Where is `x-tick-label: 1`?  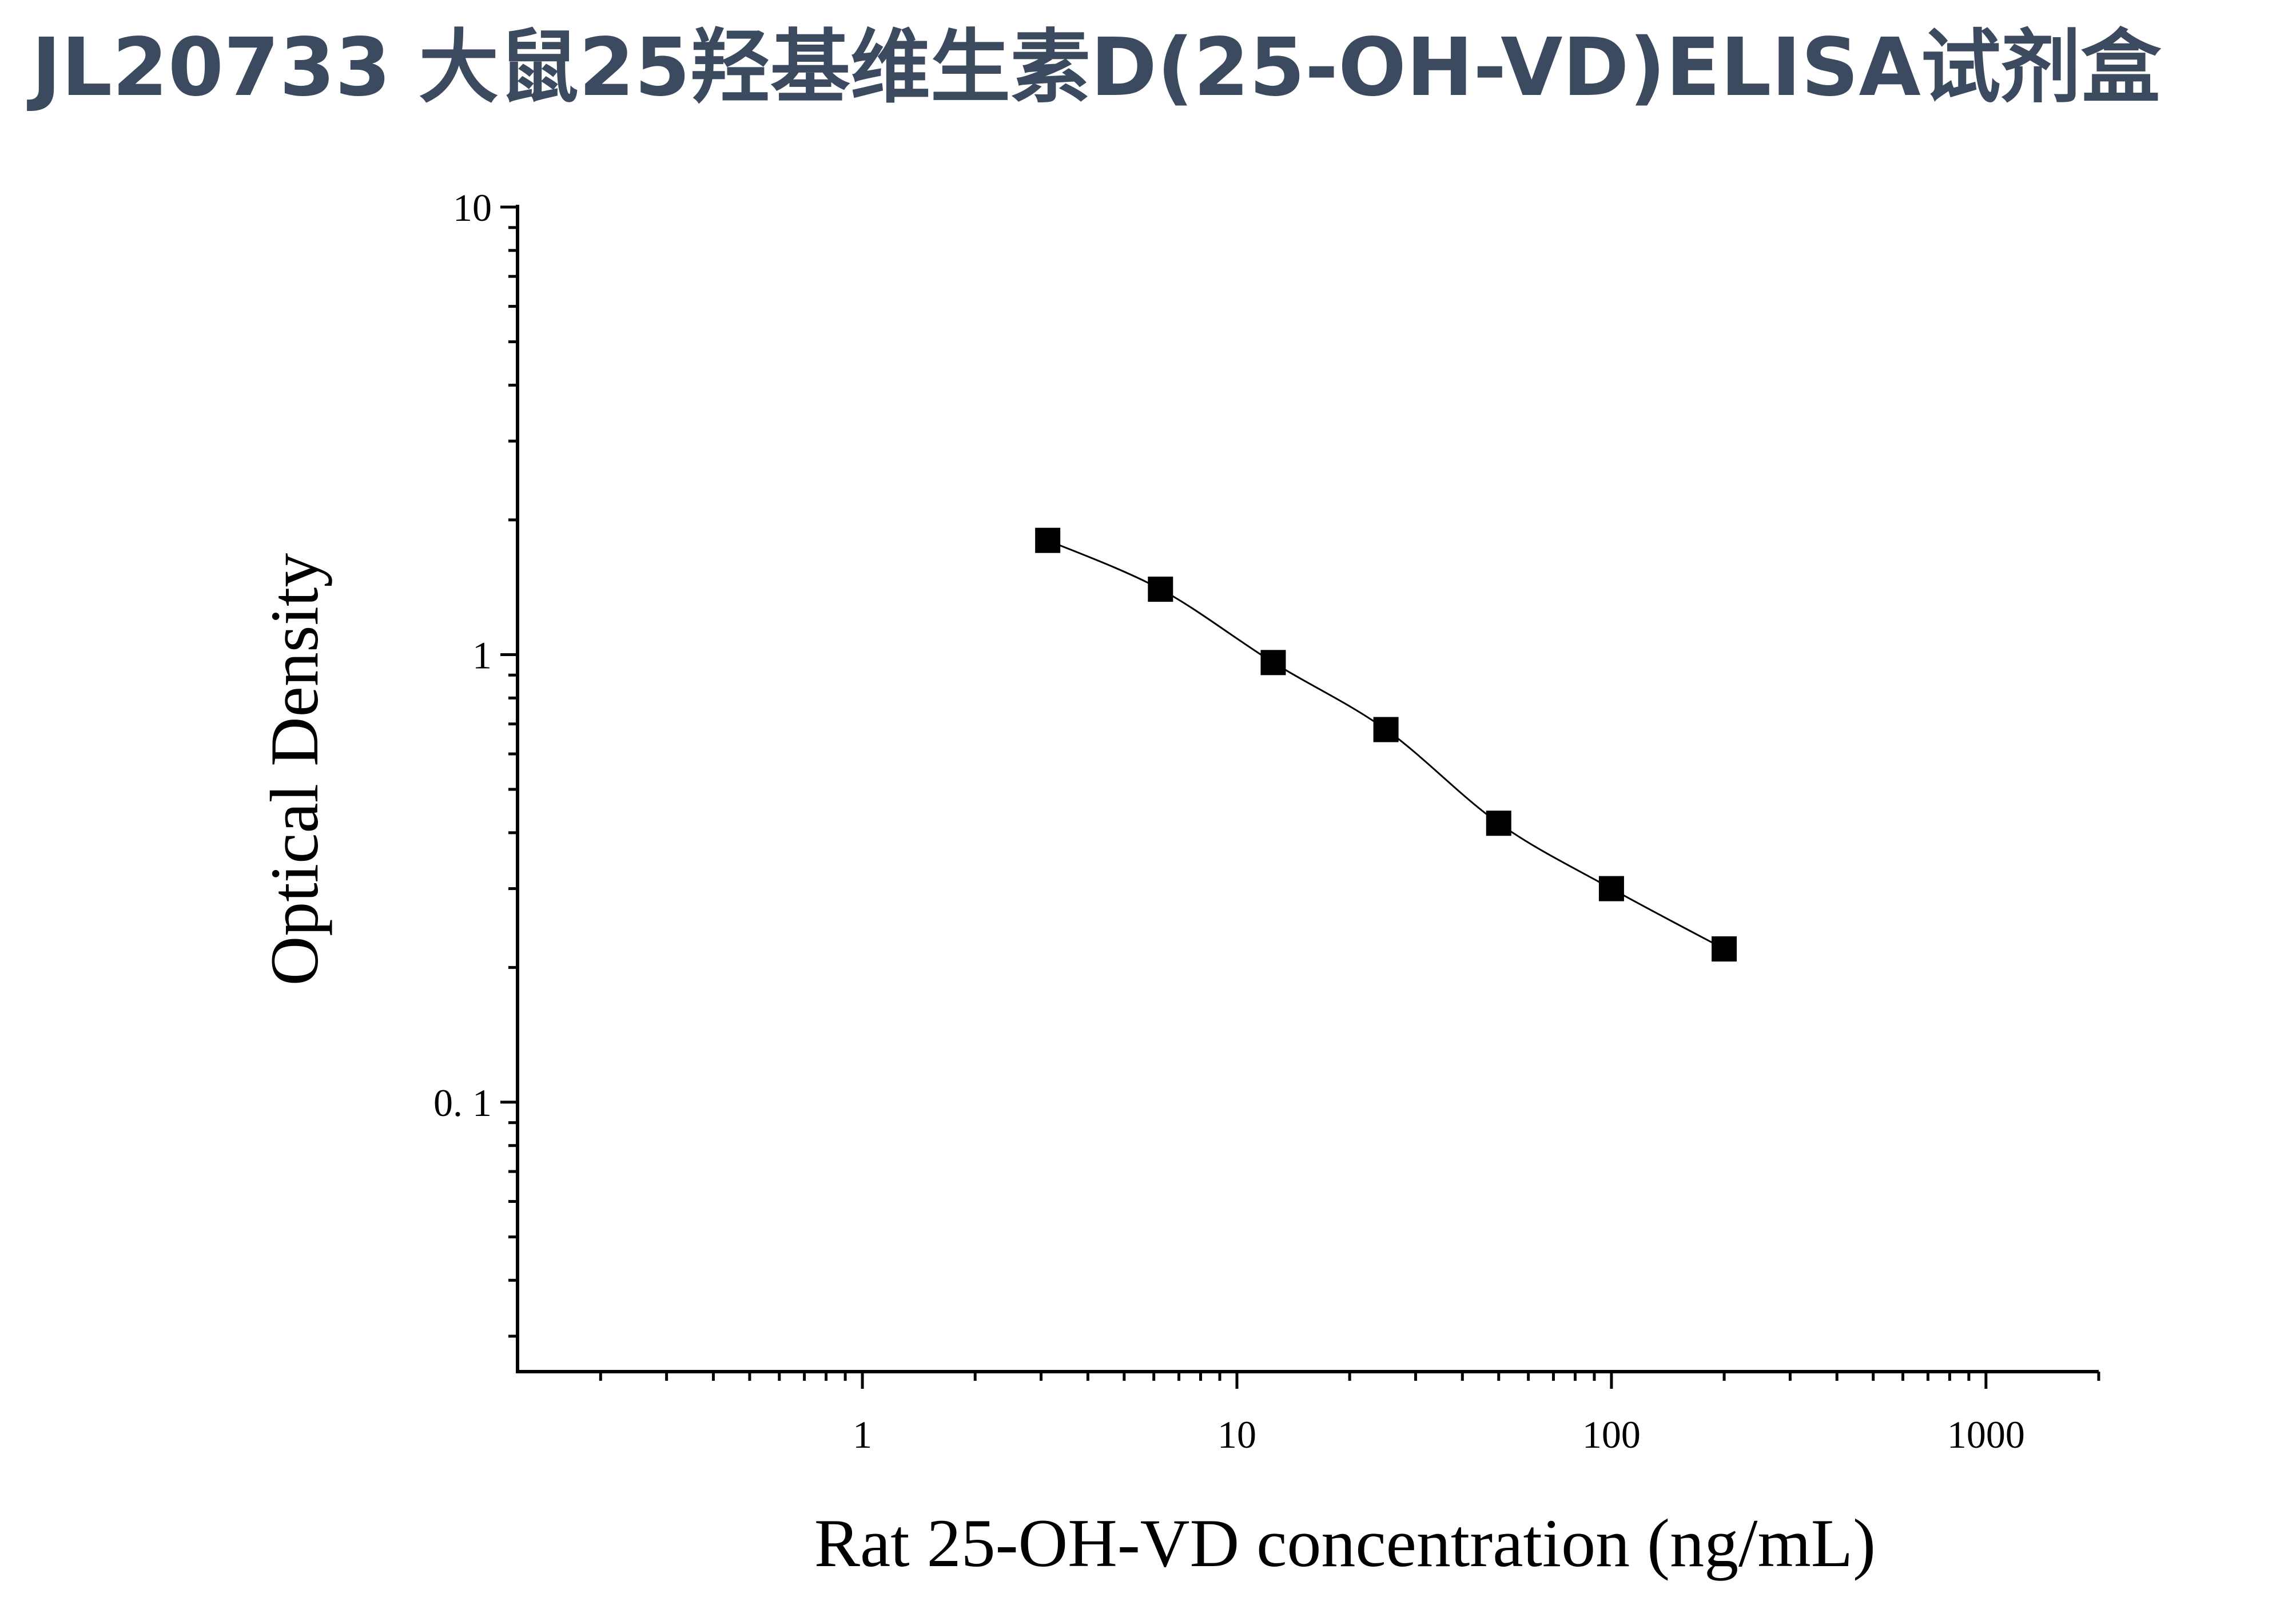
x-tick-label: 1 is located at coordinates (862, 1434).